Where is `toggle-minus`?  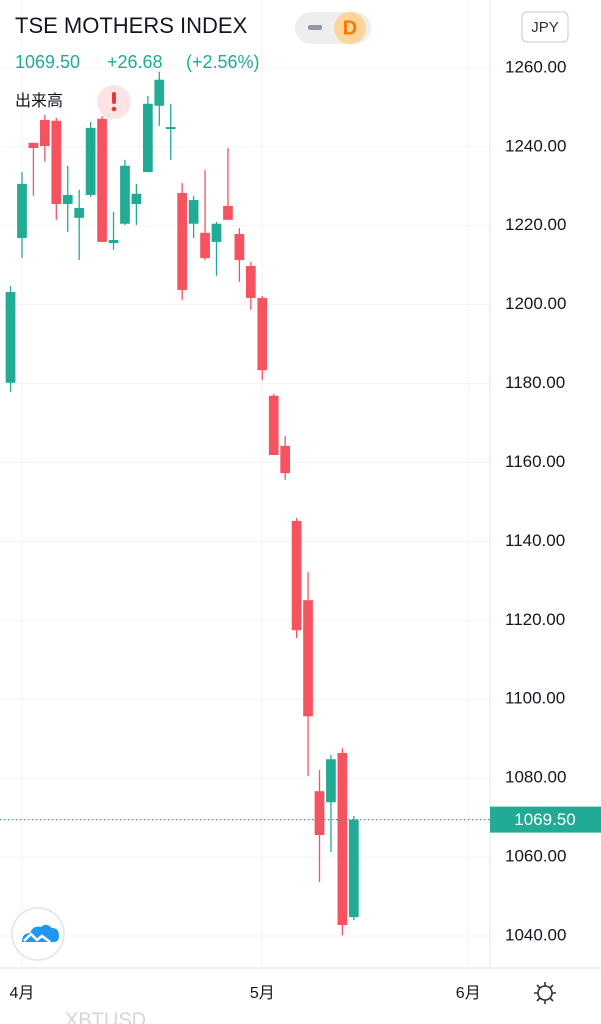
toggle-minus is located at coordinates (315, 27).